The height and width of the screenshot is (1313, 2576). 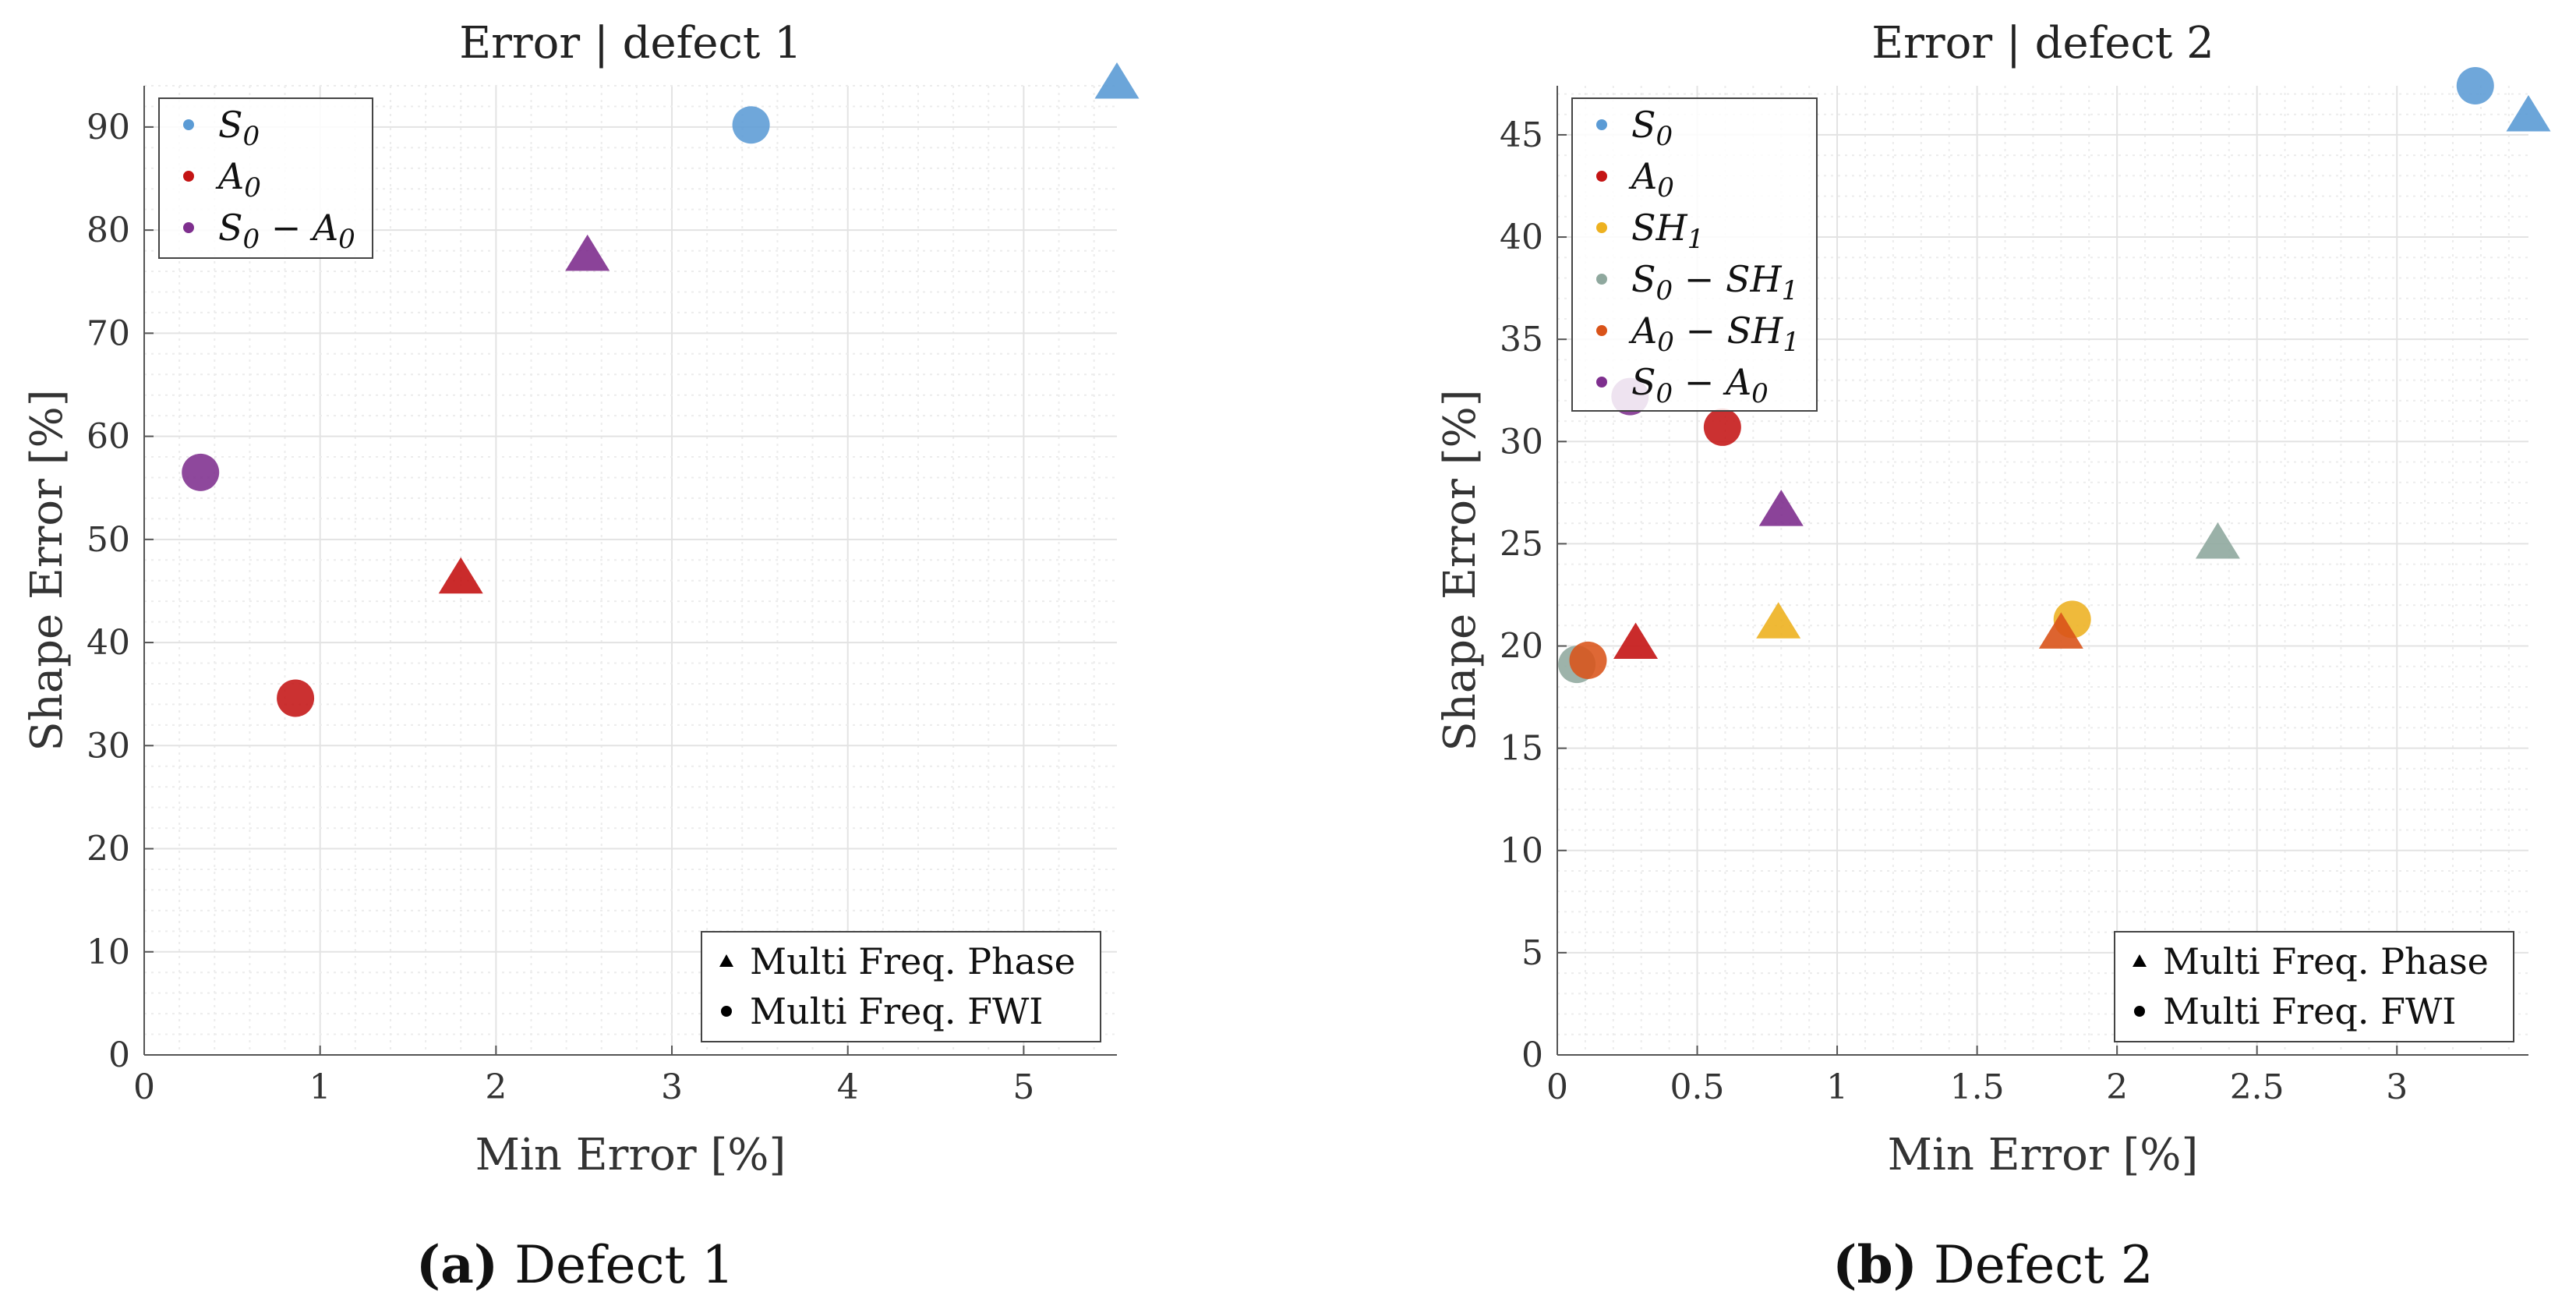 I want to click on circle-point-s0a0, so click(x=201, y=472).